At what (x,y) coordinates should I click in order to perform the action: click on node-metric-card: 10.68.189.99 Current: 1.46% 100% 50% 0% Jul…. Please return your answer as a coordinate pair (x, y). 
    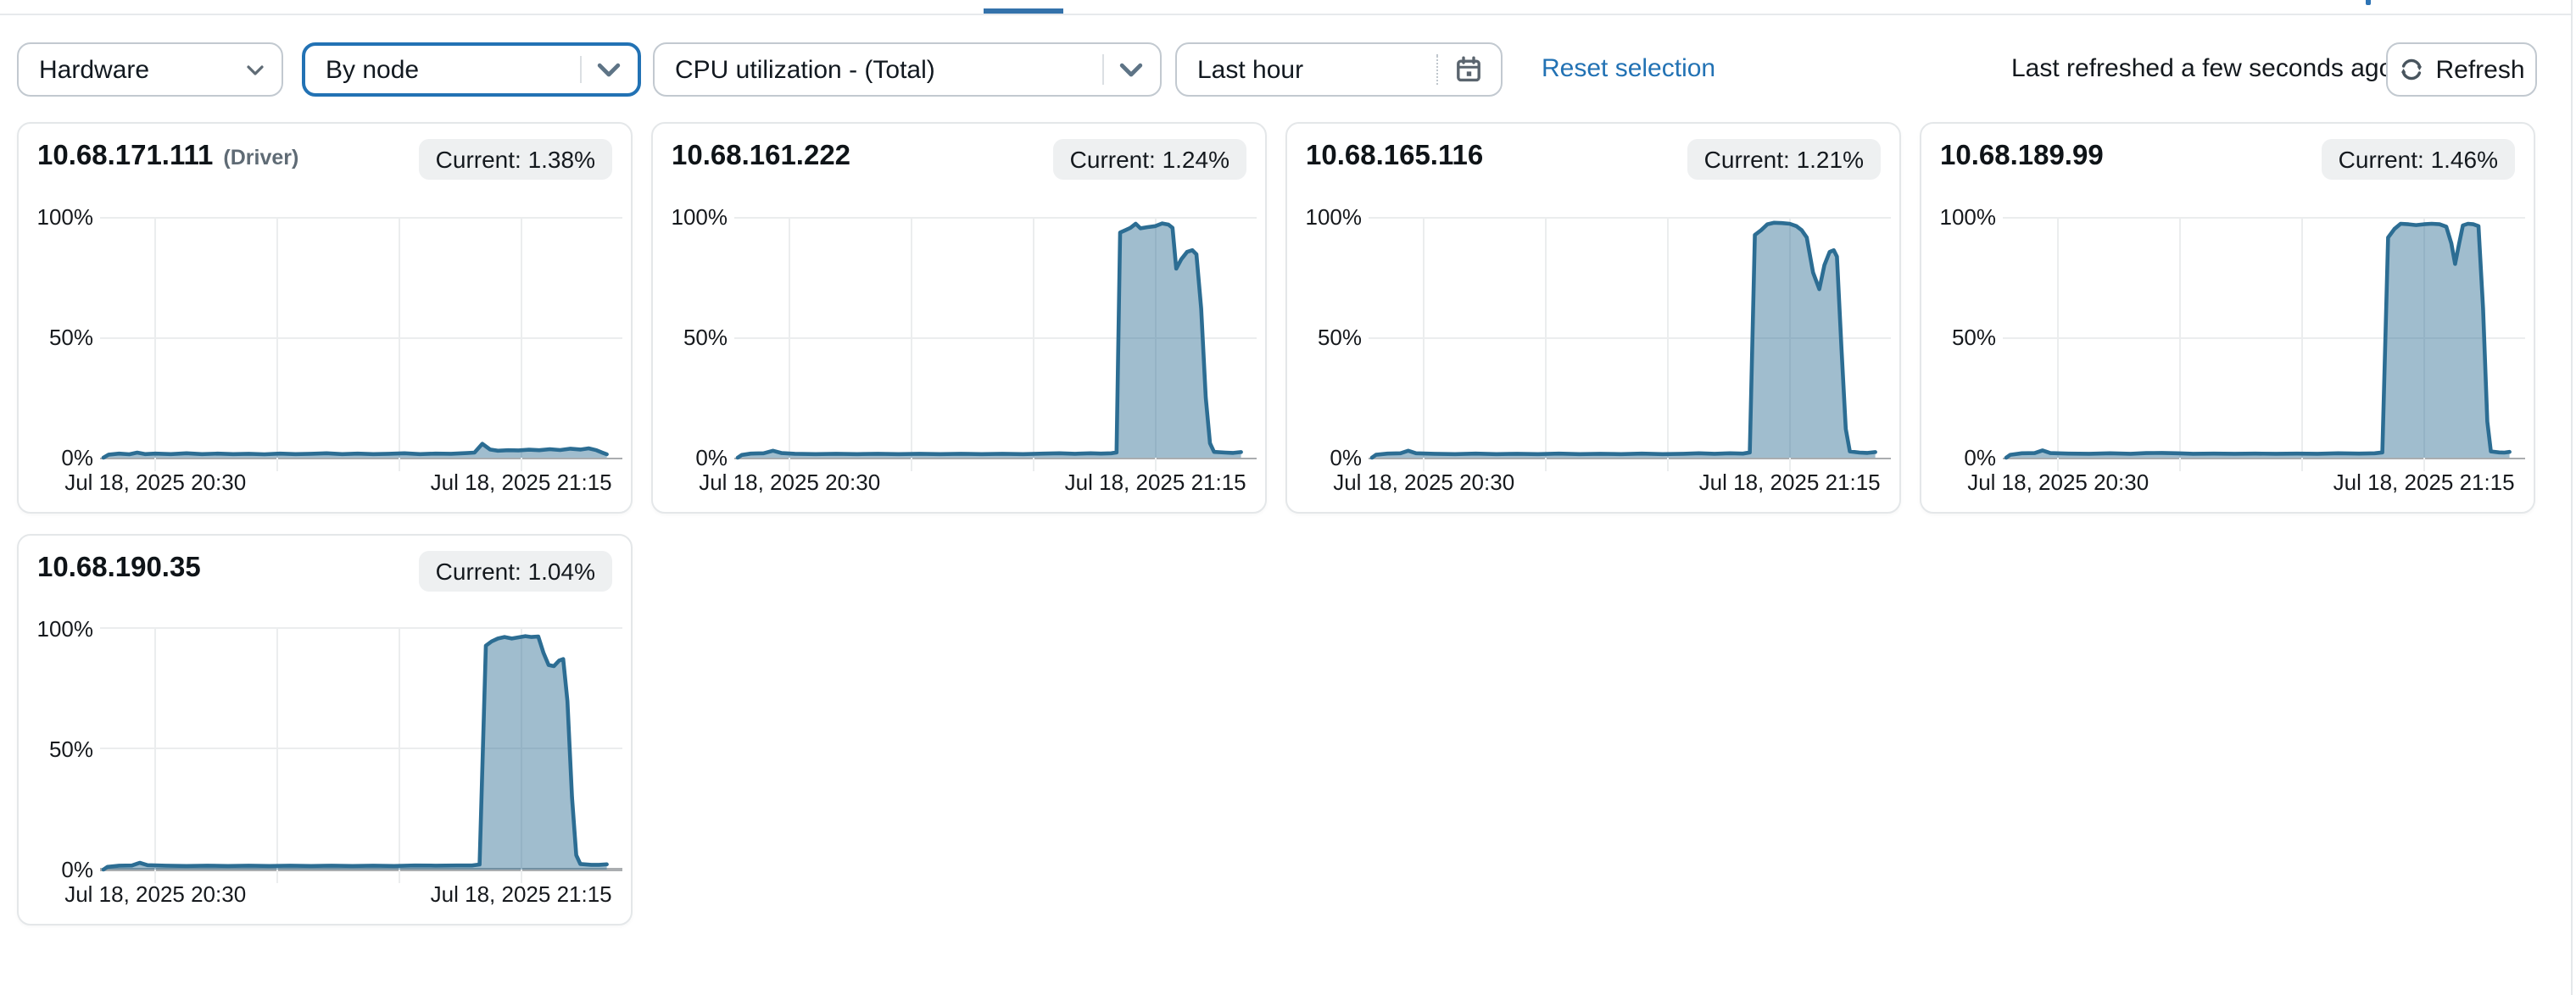
    Looking at the image, I should click on (2227, 318).